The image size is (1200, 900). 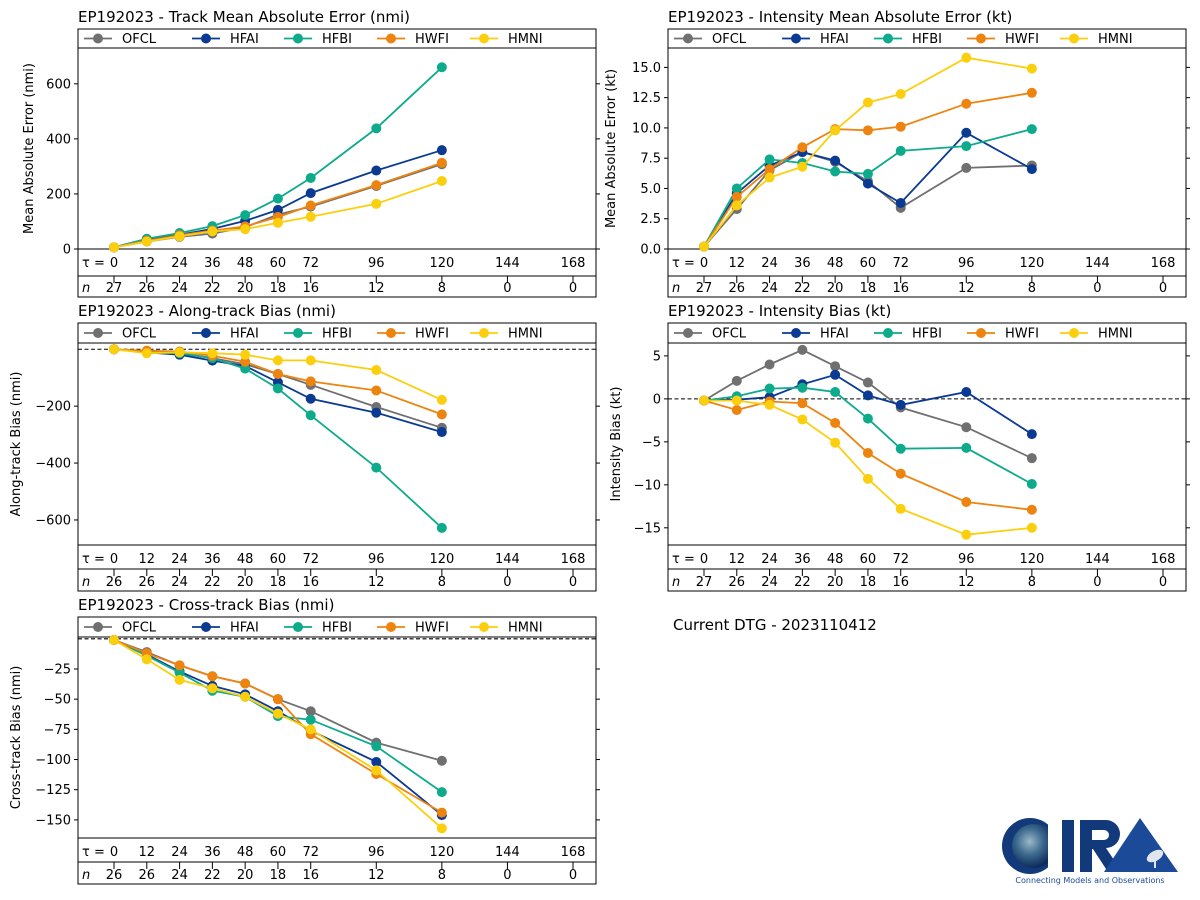 What do you see at coordinates (441, 852) in the screenshot?
I see `x-tick-label: 120` at bounding box center [441, 852].